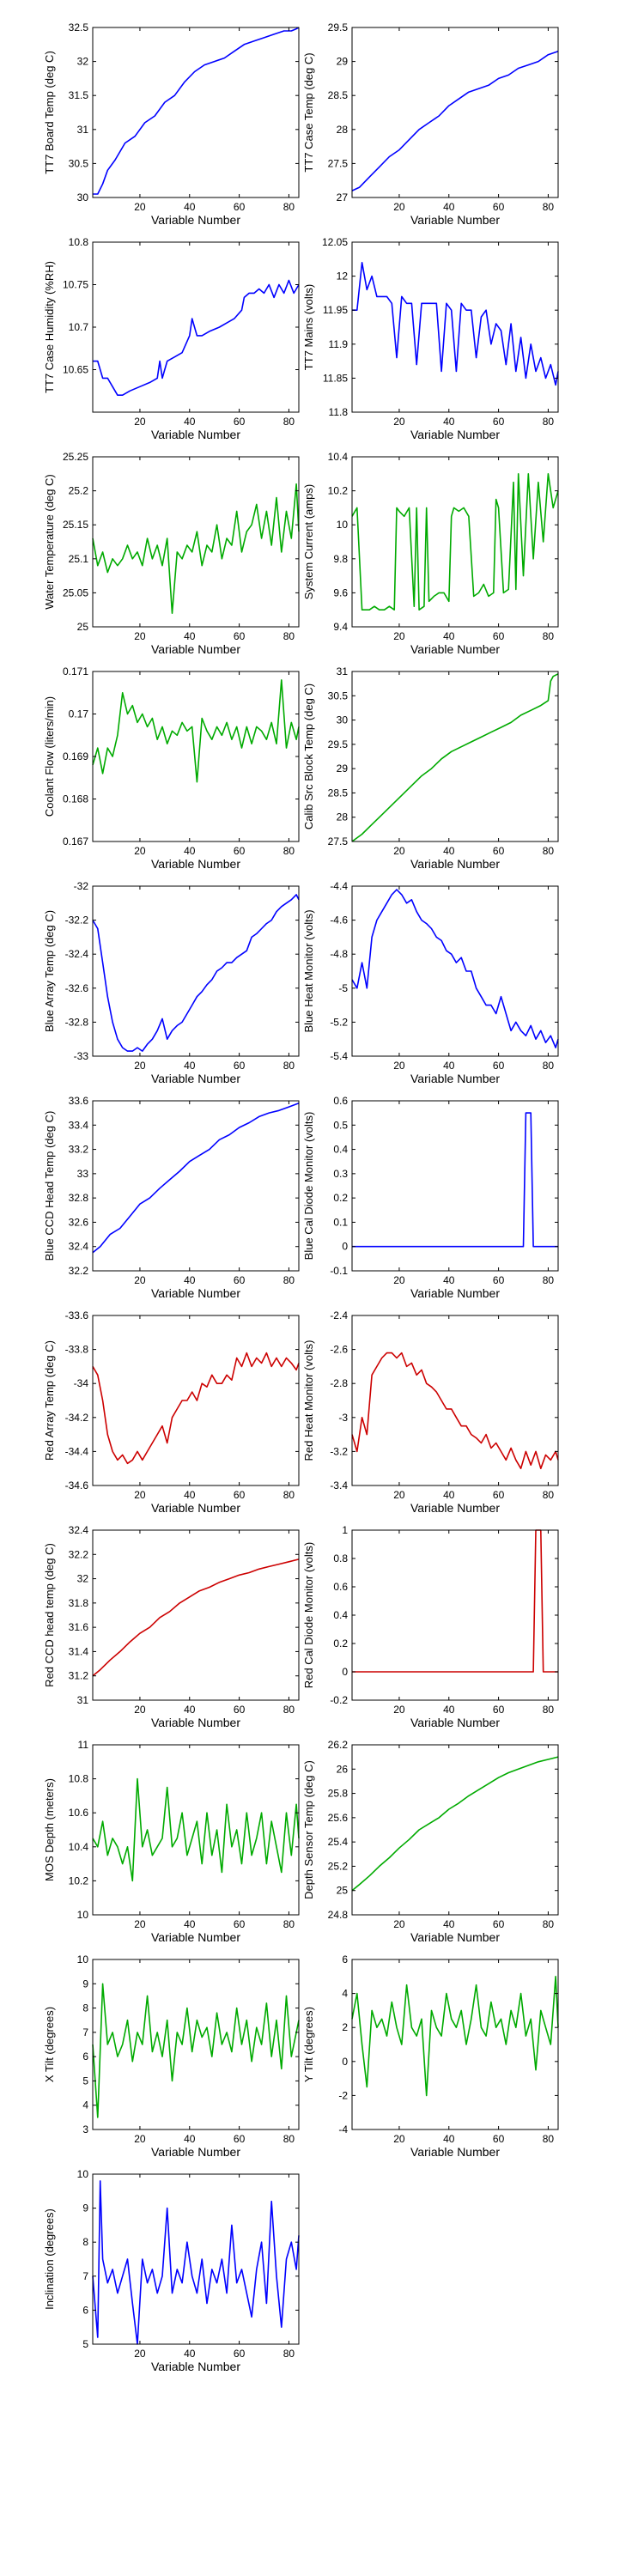  What do you see at coordinates (83, 62) in the screenshot?
I see `y-tick-label: 32` at bounding box center [83, 62].